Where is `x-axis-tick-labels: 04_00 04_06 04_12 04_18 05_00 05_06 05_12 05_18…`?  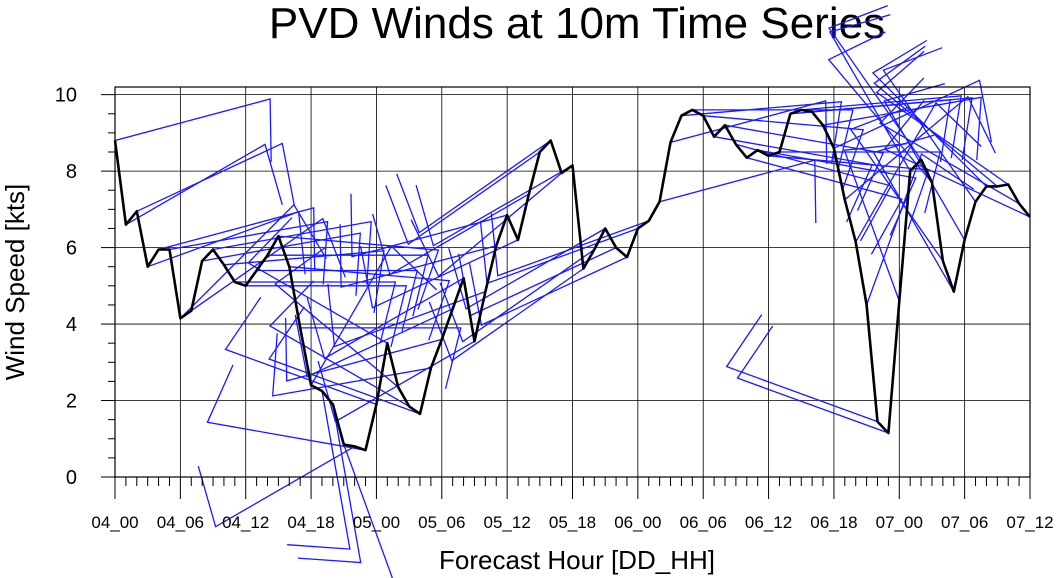 x-axis-tick-labels: 04_00 04_06 04_12 04_18 05_00 05_06 05_12 05_18… is located at coordinates (572, 522).